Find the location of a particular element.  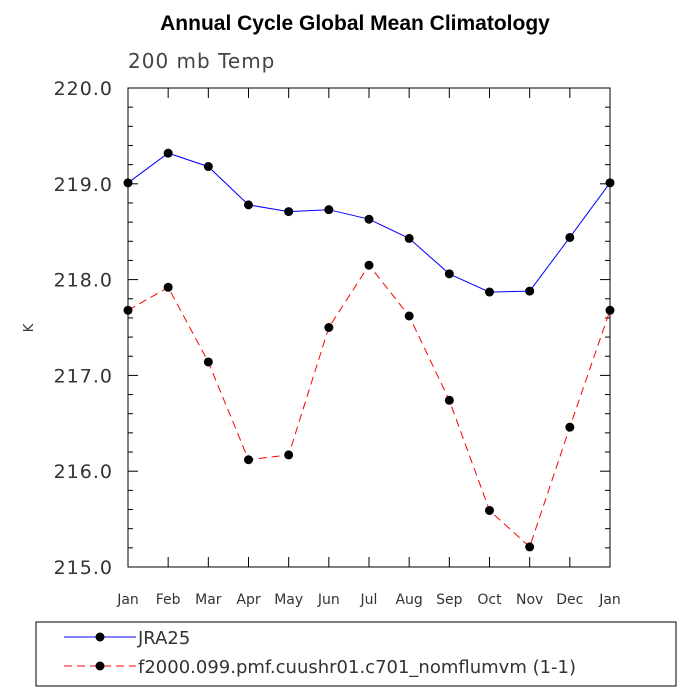

x-tick-label: Feb is located at coordinates (168, 600).